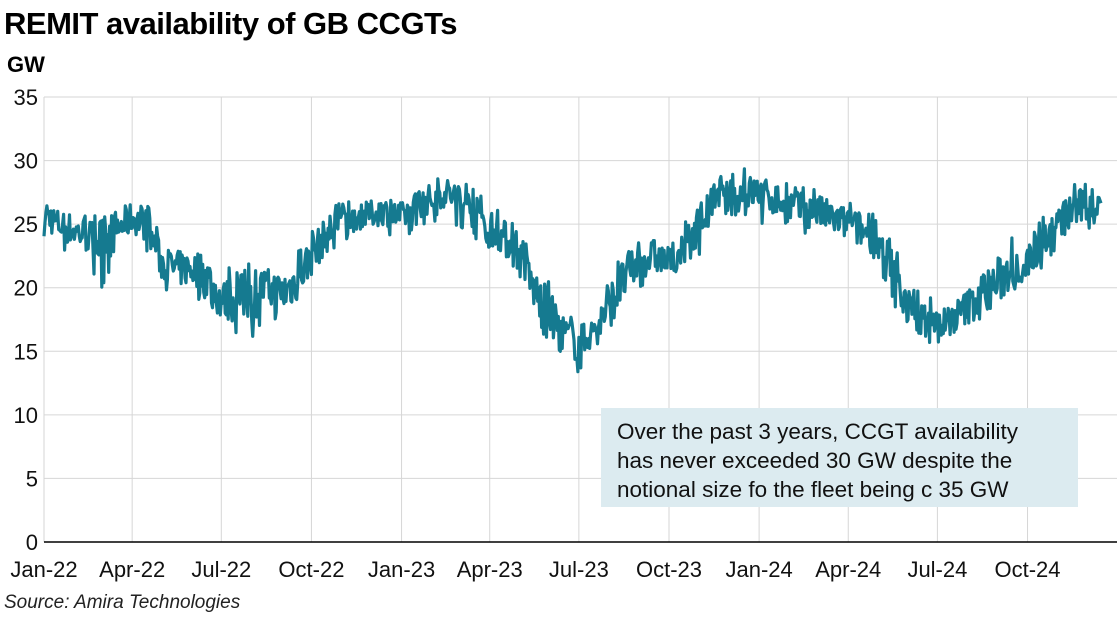 This screenshot has height=619, width=1117. Describe the element at coordinates (579, 569) in the screenshot. I see `x-tick-label: Jul-23` at that location.